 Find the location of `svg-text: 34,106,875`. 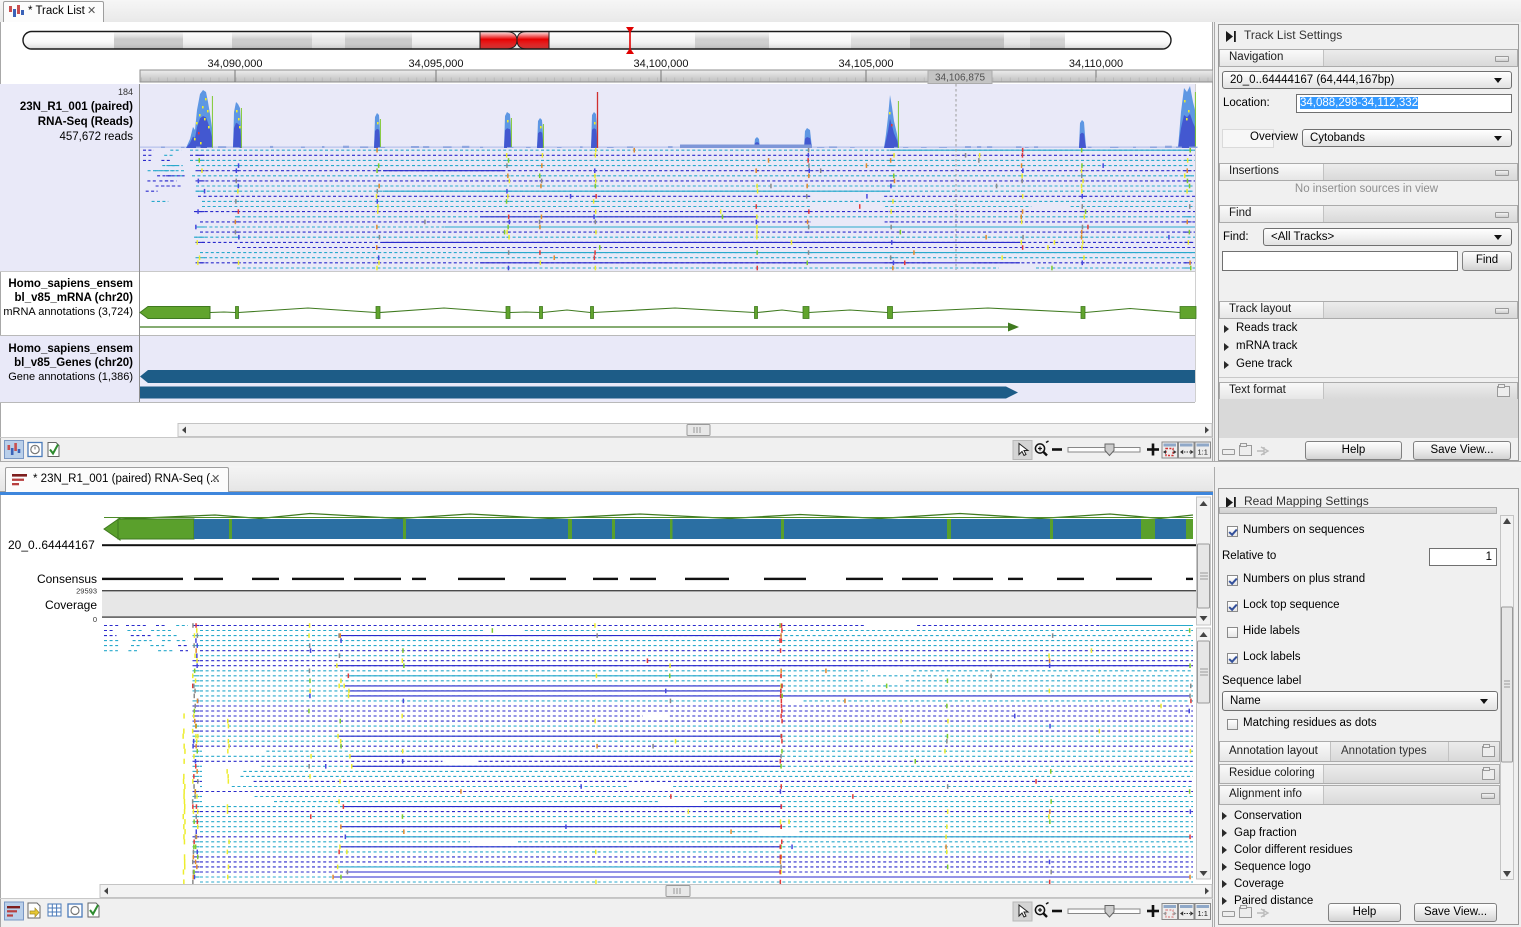

svg-text: 34,106,875 is located at coordinates (960, 78).